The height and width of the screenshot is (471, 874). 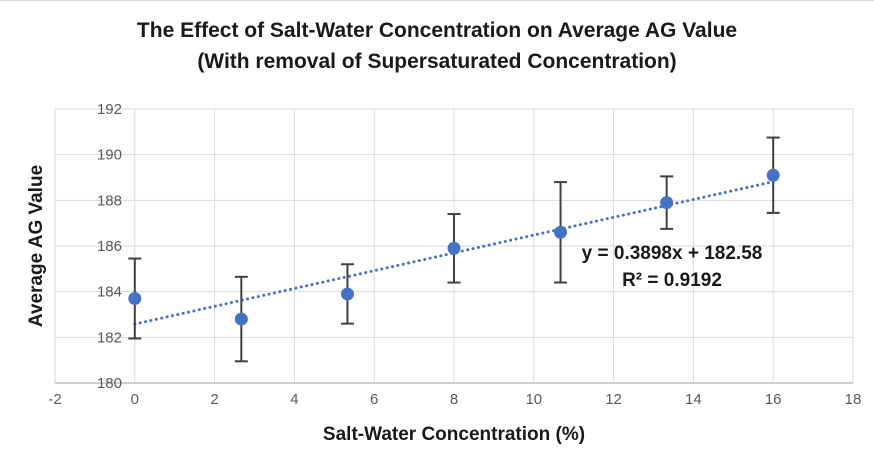 What do you see at coordinates (672, 267) in the screenshot?
I see `trendline-label: y = 0.3898x + 182.58 R² = 0.9192` at bounding box center [672, 267].